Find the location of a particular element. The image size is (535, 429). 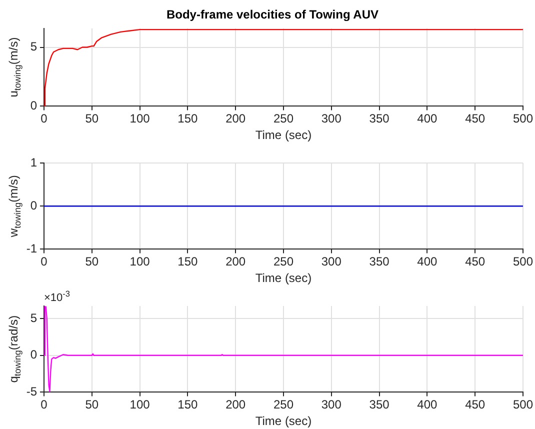

y-tick-label: -1 is located at coordinates (32, 249).